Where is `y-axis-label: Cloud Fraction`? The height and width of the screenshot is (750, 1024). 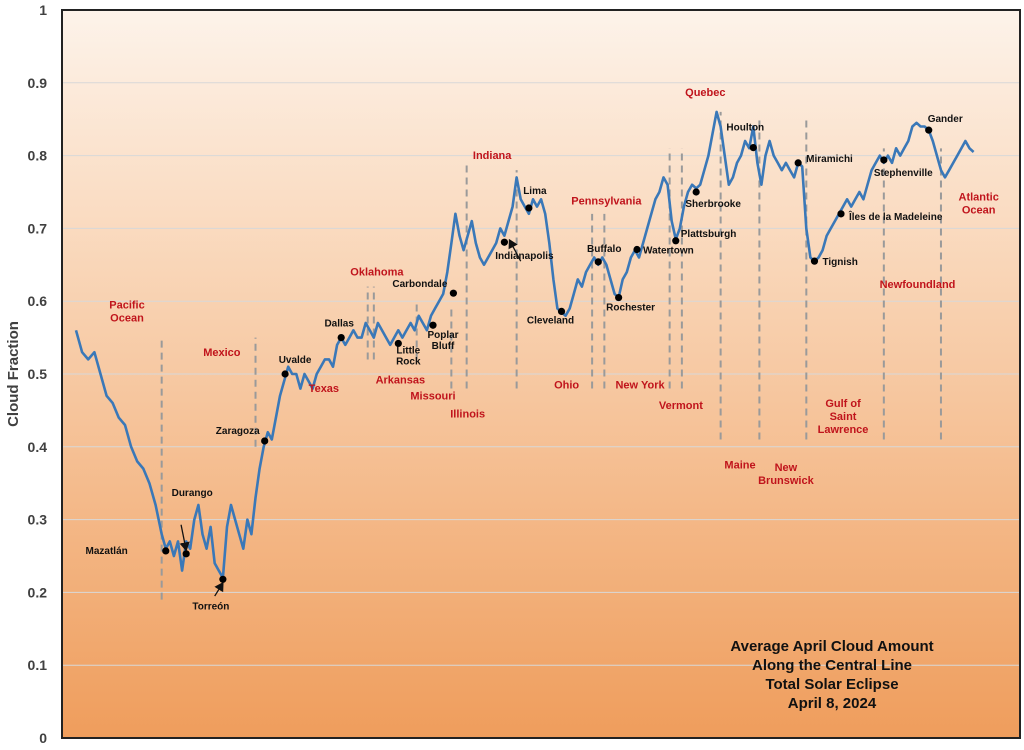 y-axis-label: Cloud Fraction is located at coordinates (13, 374).